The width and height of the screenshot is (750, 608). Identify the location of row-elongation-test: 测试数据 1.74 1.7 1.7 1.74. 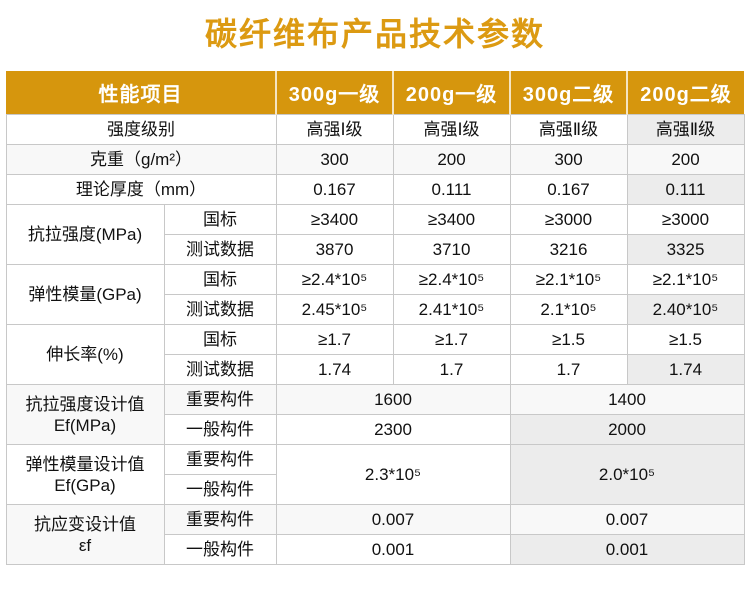
(375, 370).